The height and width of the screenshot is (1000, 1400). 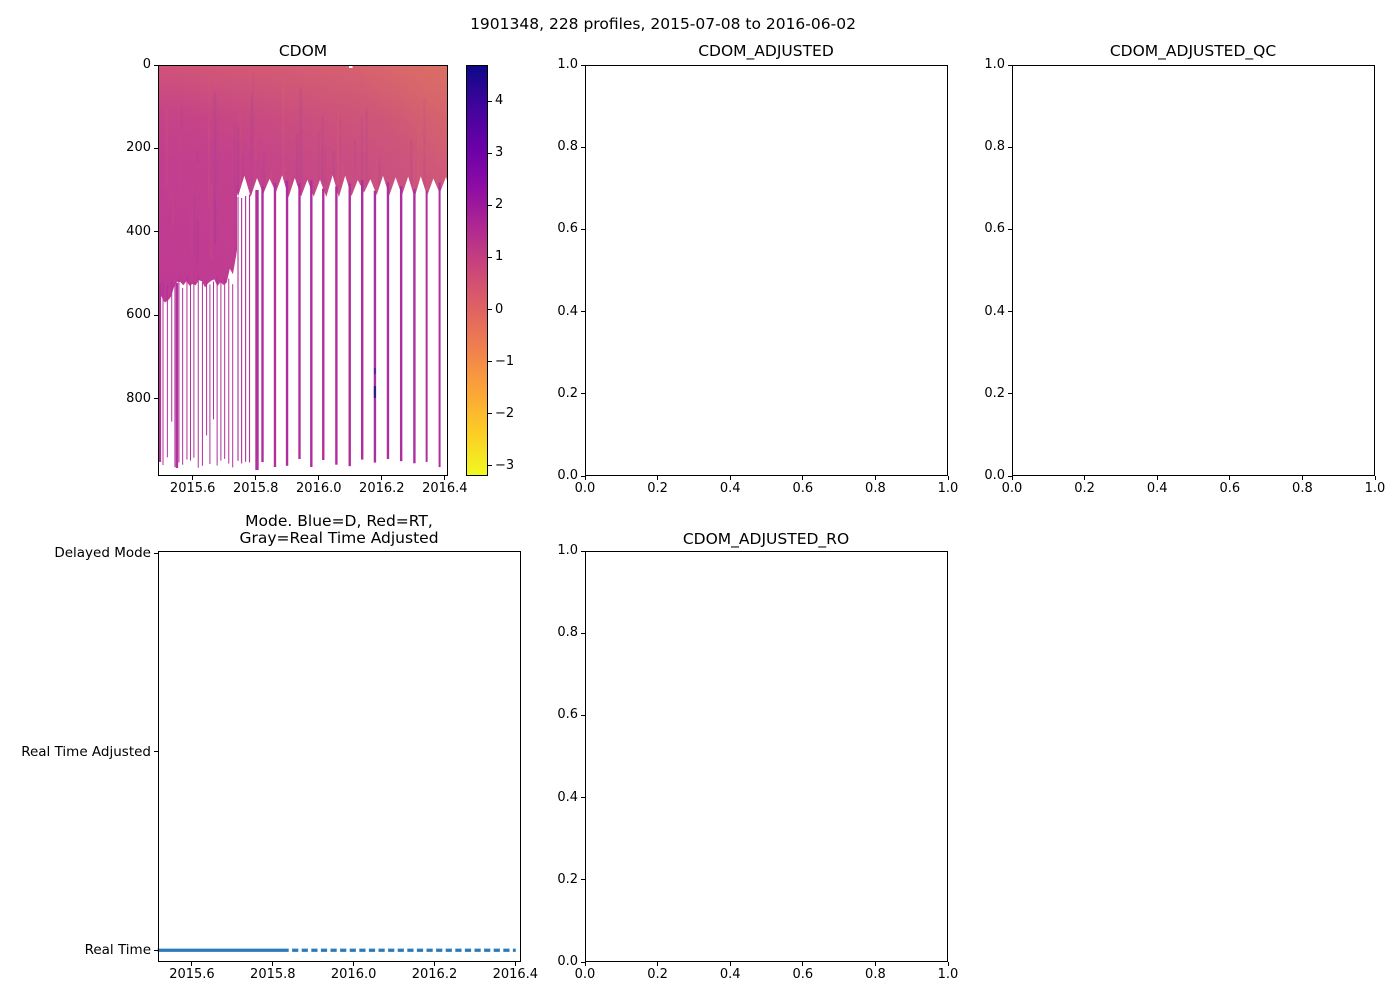 What do you see at coordinates (567, 64) in the screenshot?
I see `cdom-adjusted-y-tick-label: 1.0` at bounding box center [567, 64].